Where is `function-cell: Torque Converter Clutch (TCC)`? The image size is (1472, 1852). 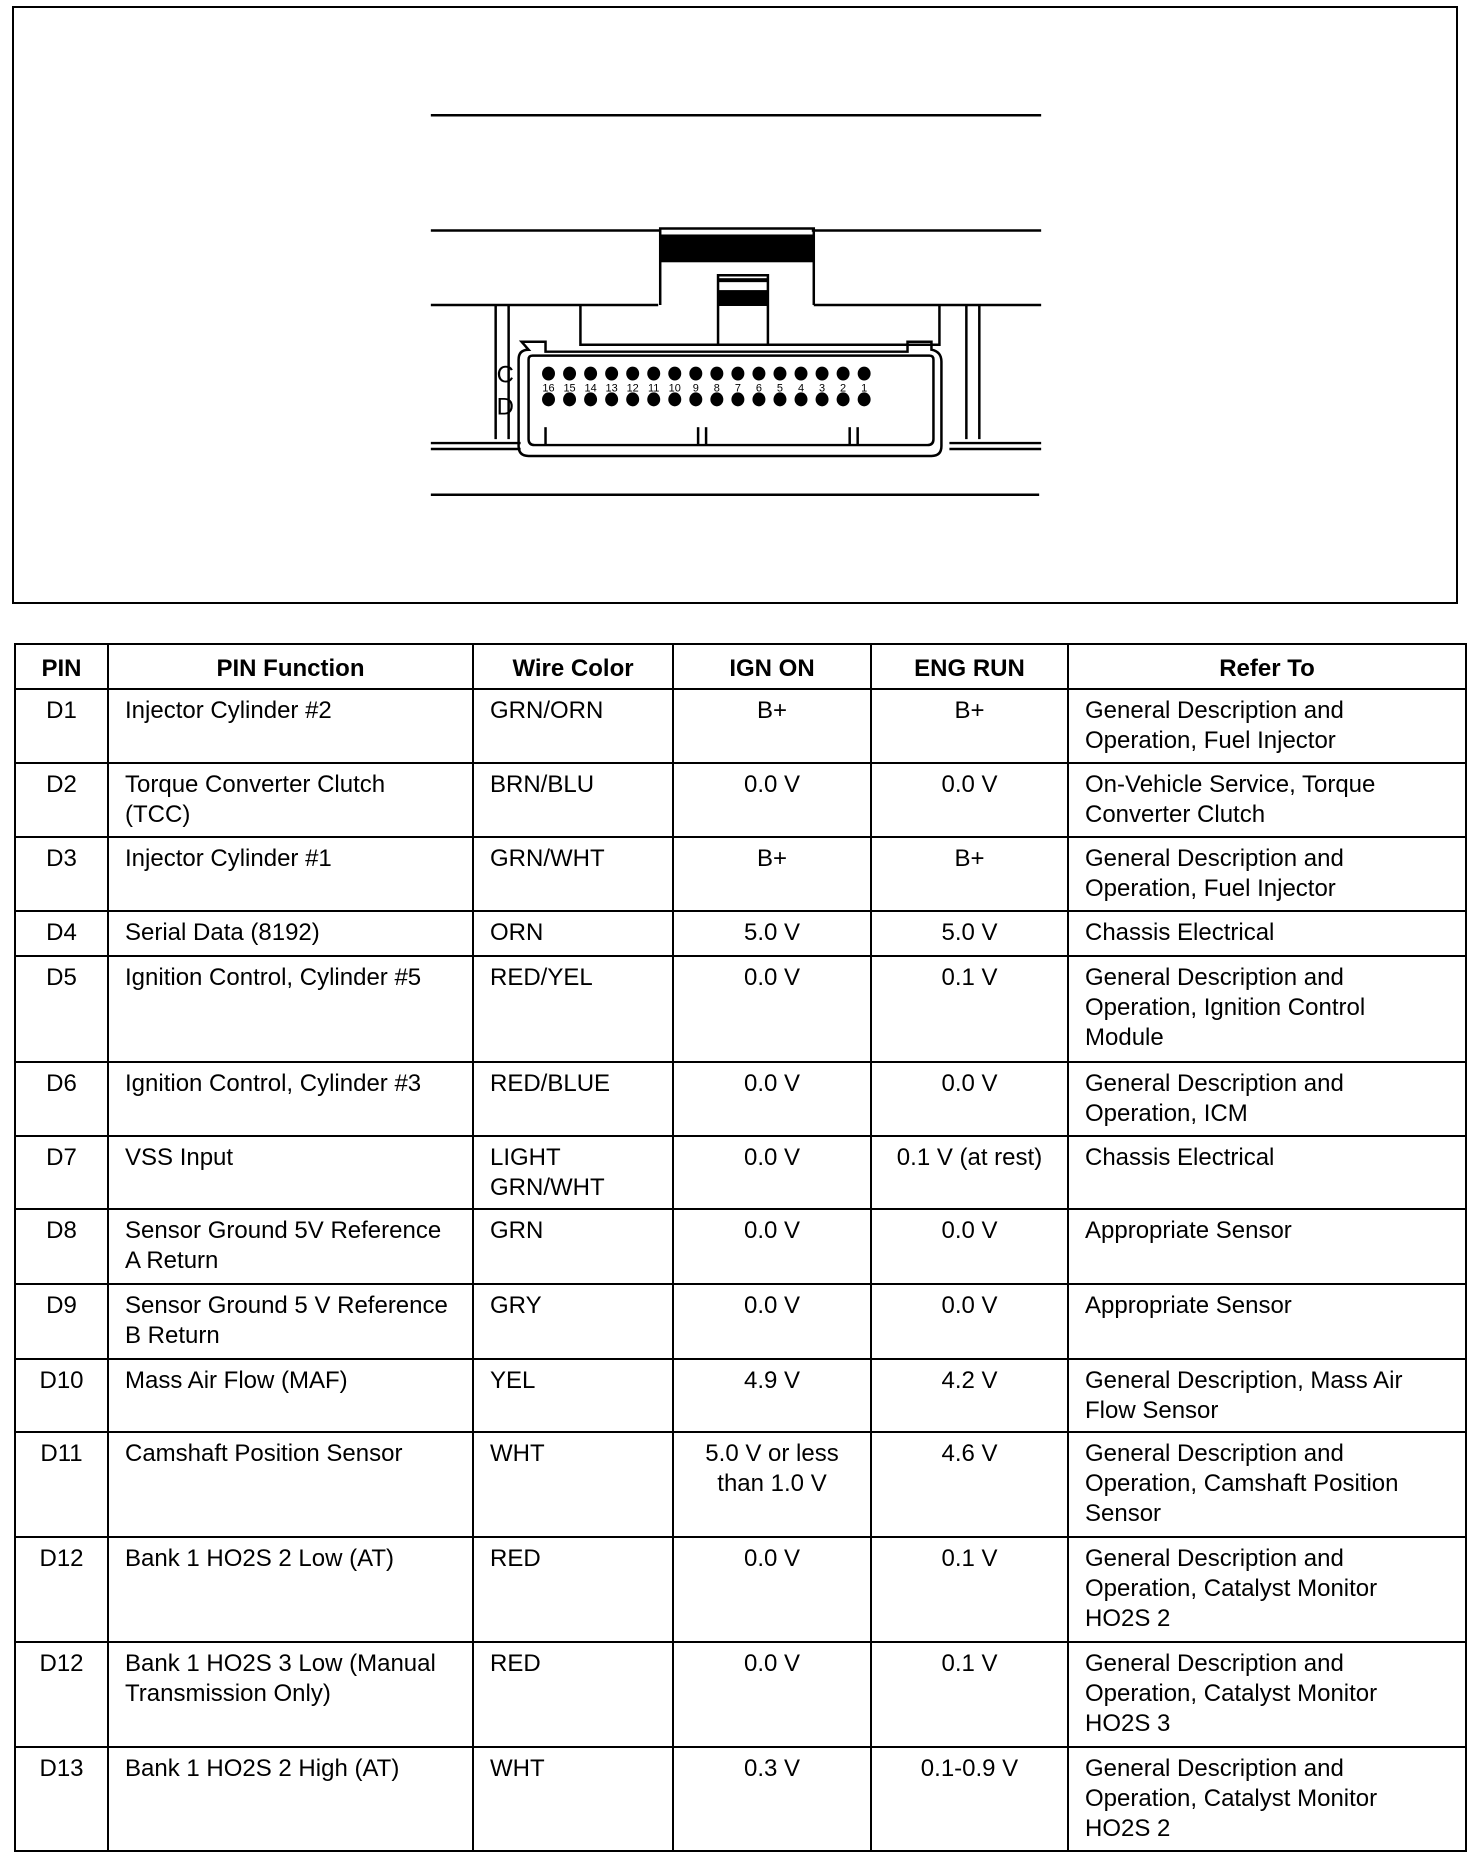
function-cell: Torque Converter Clutch (TCC) is located at coordinates (290, 800).